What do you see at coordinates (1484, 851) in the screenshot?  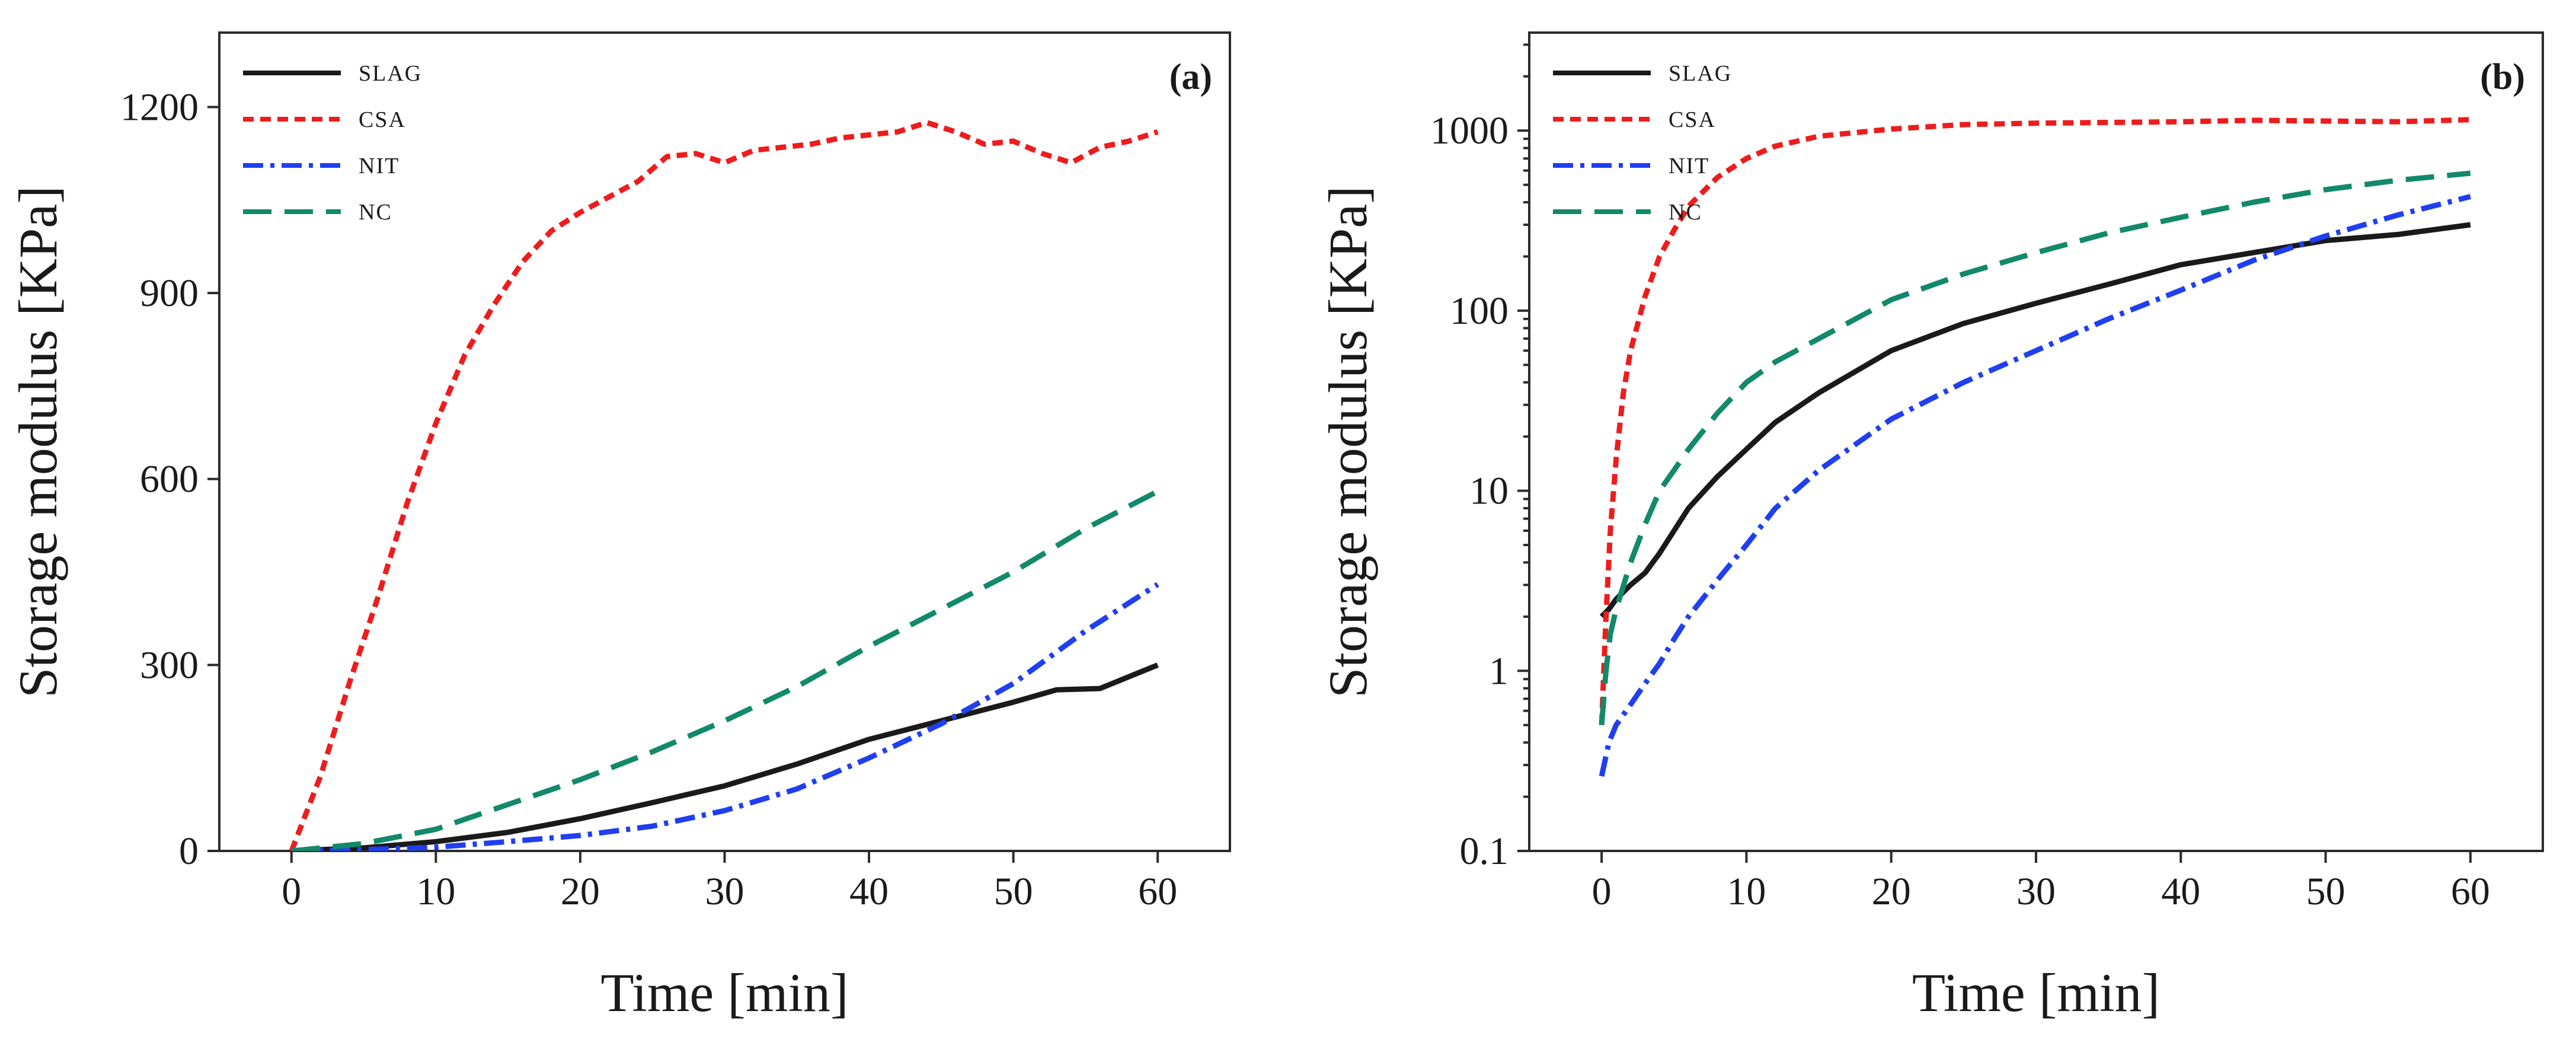 I see `y-tick-label: 0.1` at bounding box center [1484, 851].